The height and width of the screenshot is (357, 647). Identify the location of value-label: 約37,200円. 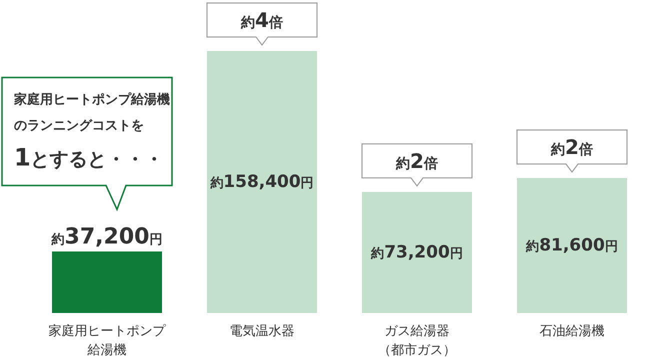
(107, 237).